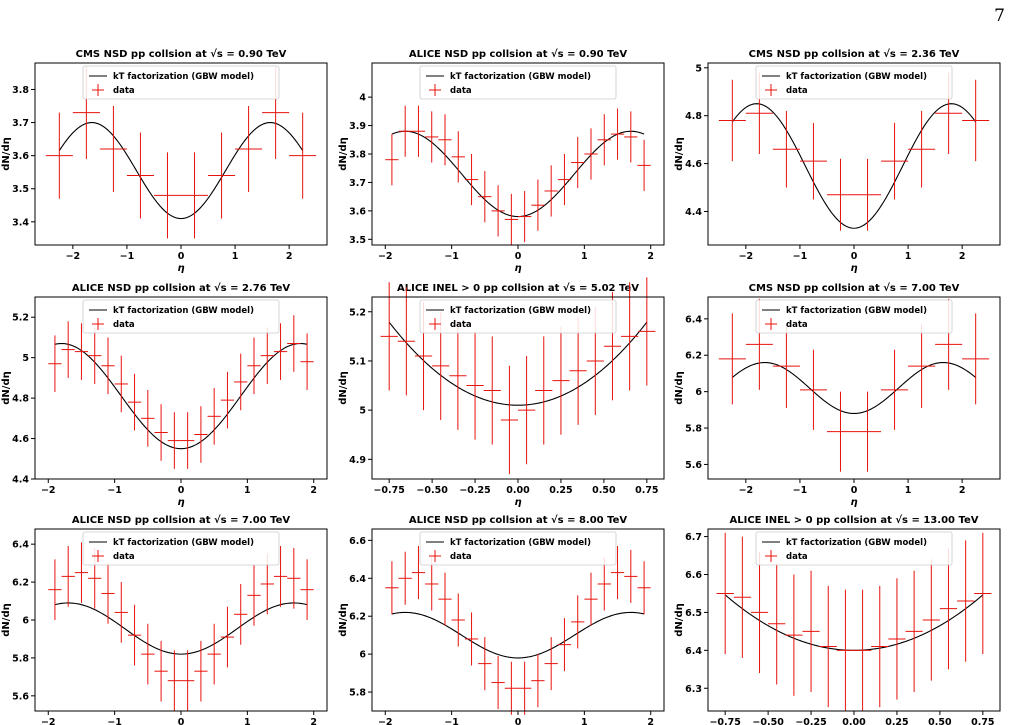 Image resolution: width=1015 pixels, height=725 pixels. Describe the element at coordinates (746, 256) in the screenshot. I see `x-tick-label: −2` at that location.